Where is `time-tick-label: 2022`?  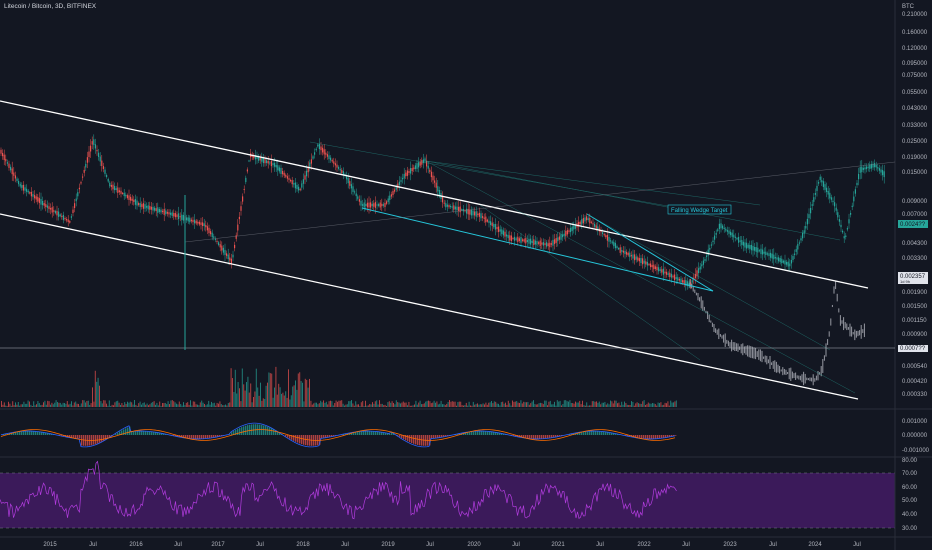
time-tick-label: 2022 is located at coordinates (644, 545).